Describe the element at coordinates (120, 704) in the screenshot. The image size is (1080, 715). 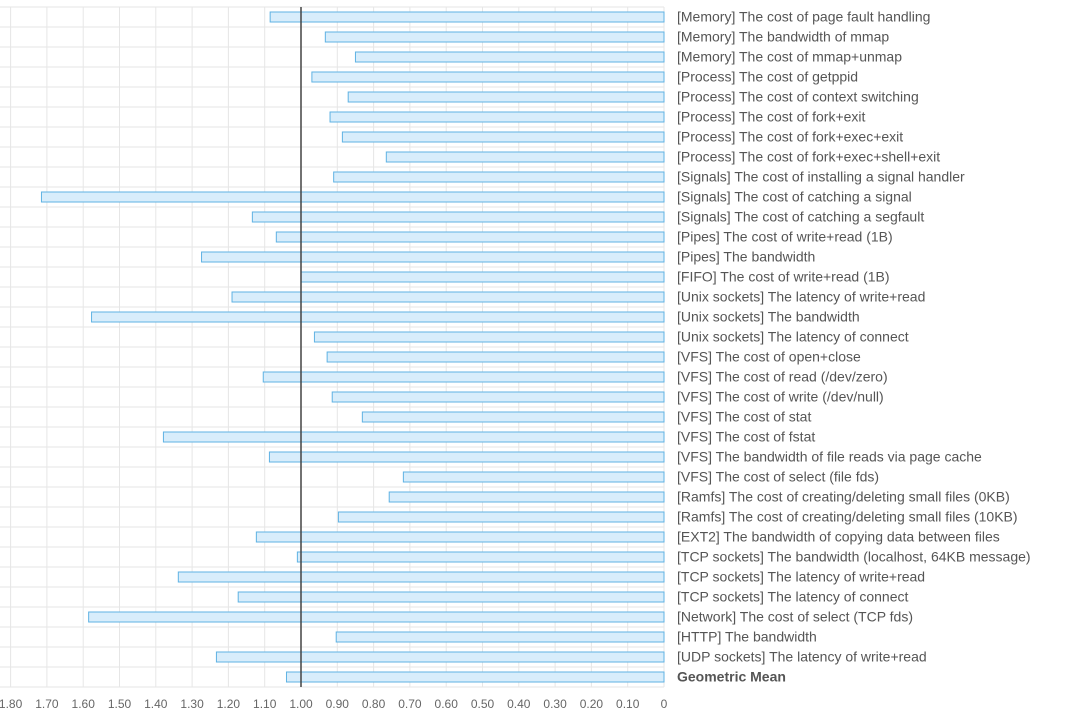
I see `x-tick-label: 1.50` at that location.